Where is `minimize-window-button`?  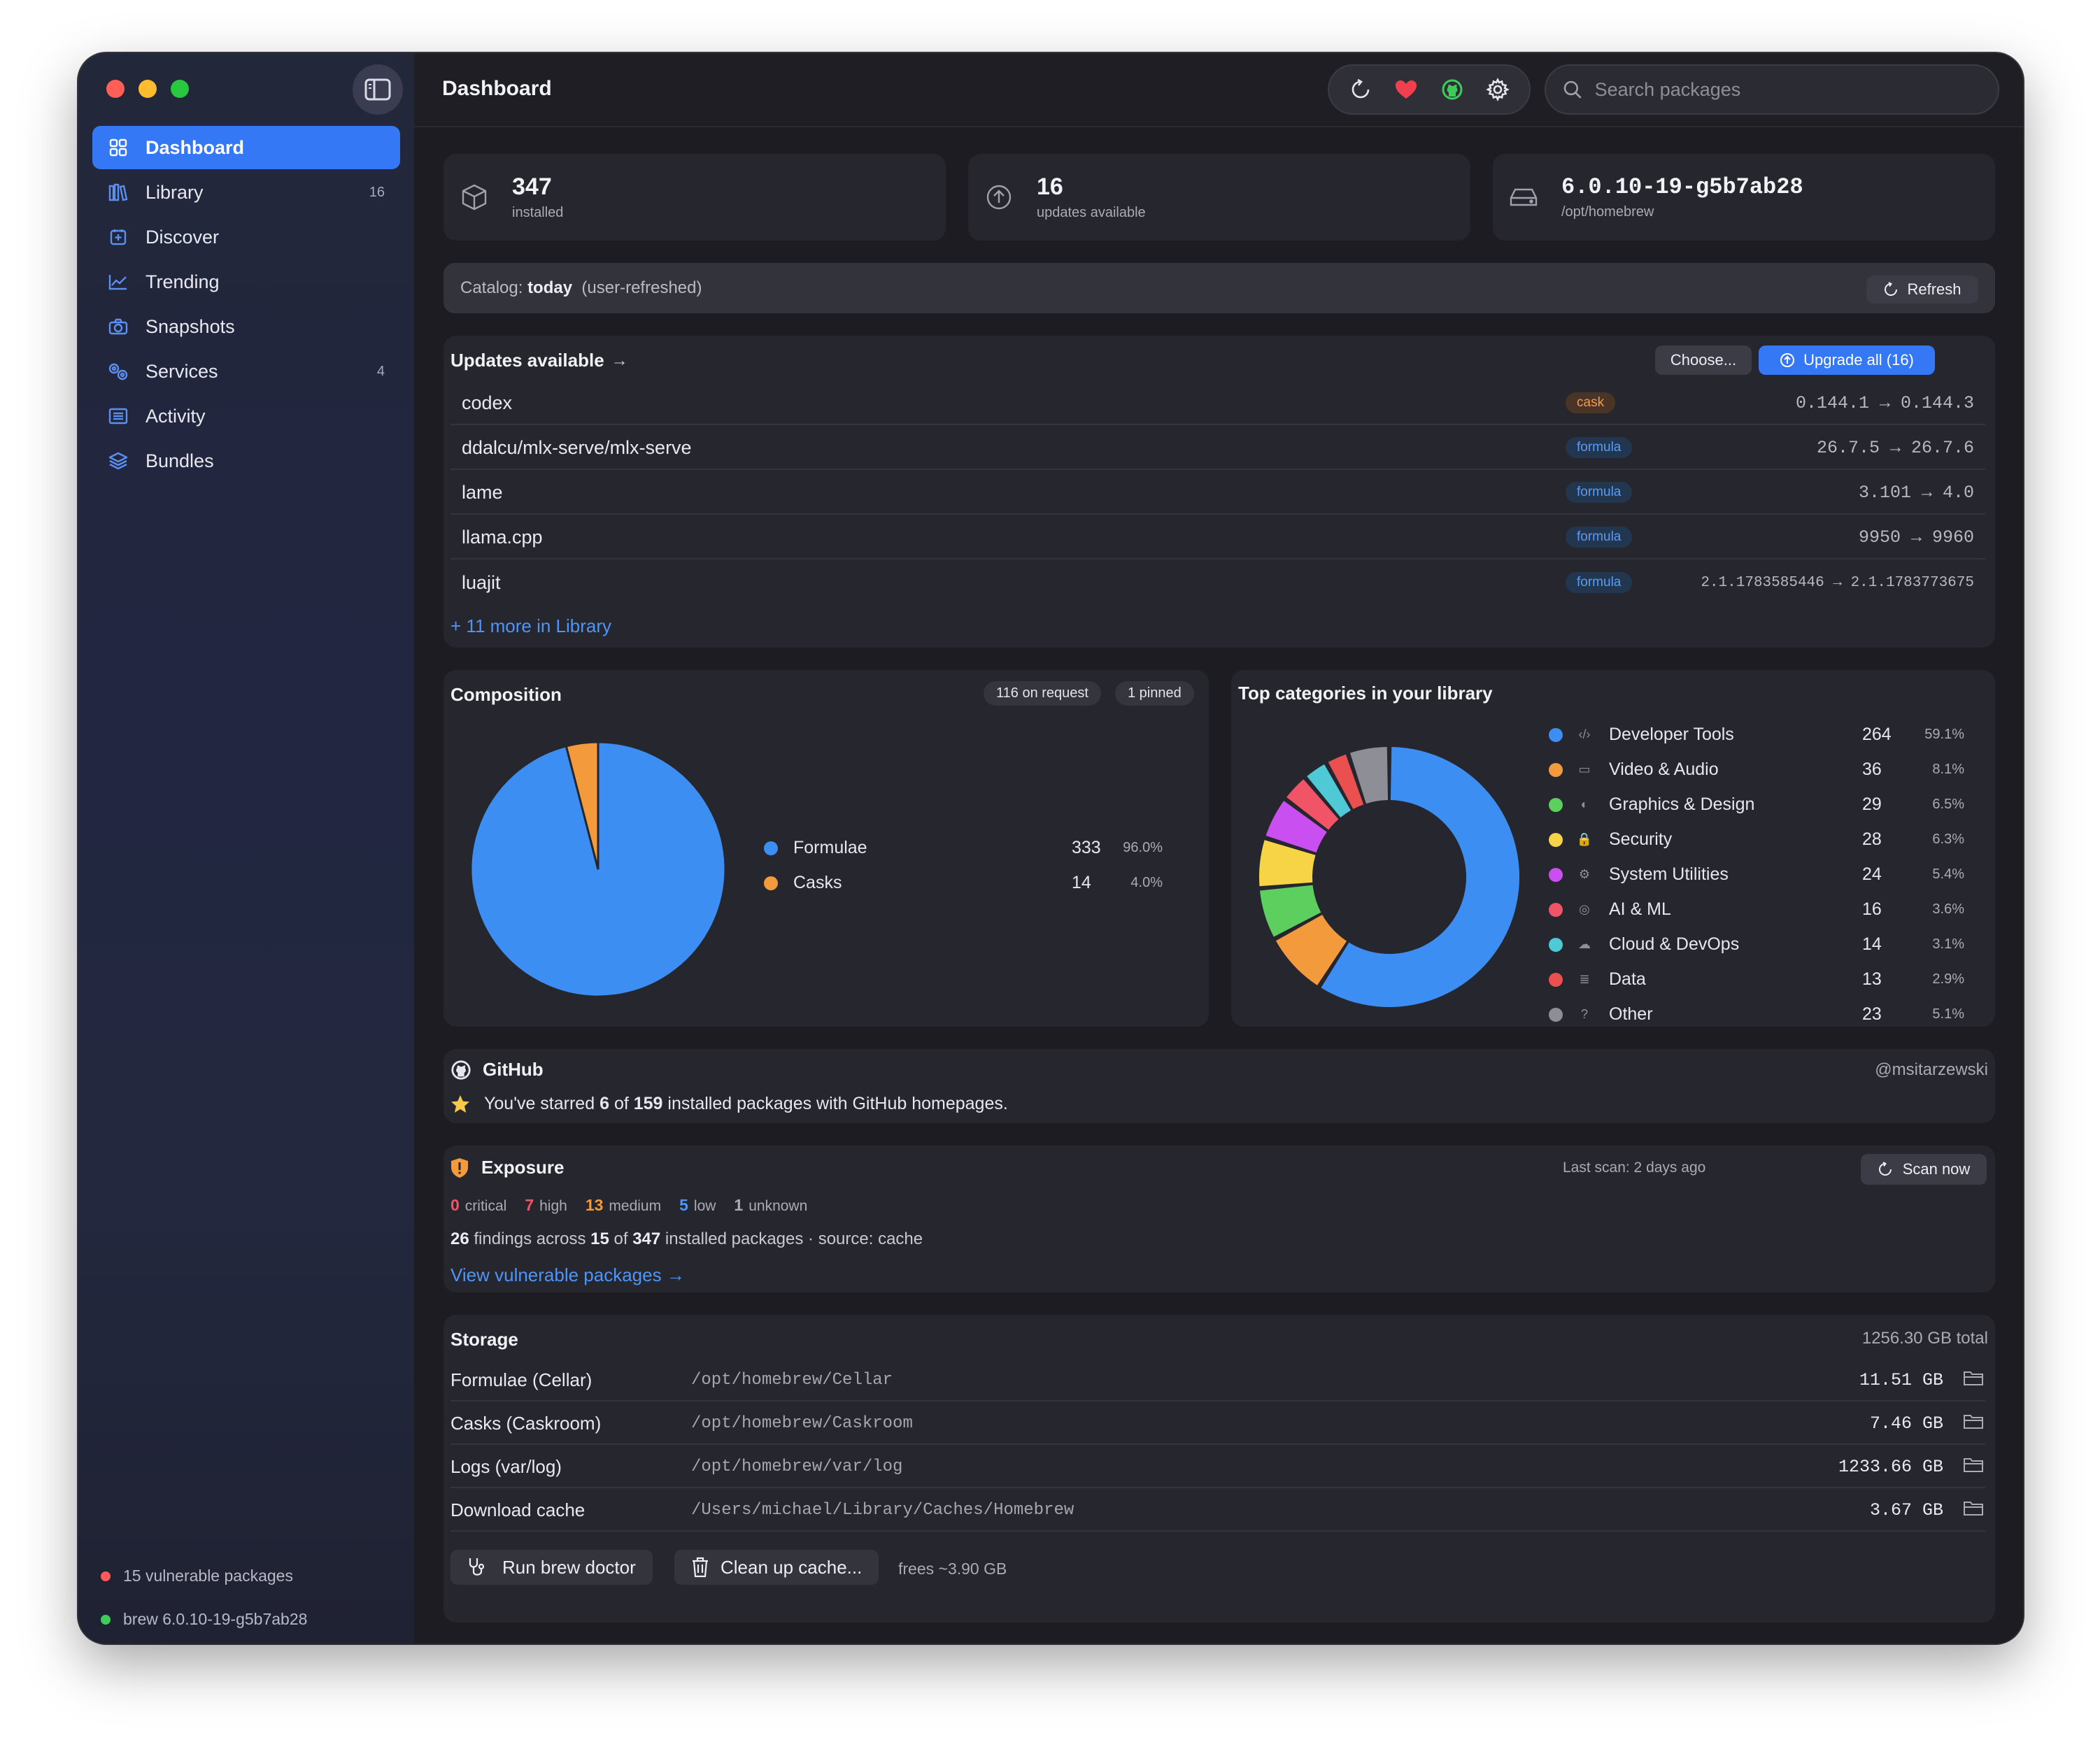 minimize-window-button is located at coordinates (148, 89).